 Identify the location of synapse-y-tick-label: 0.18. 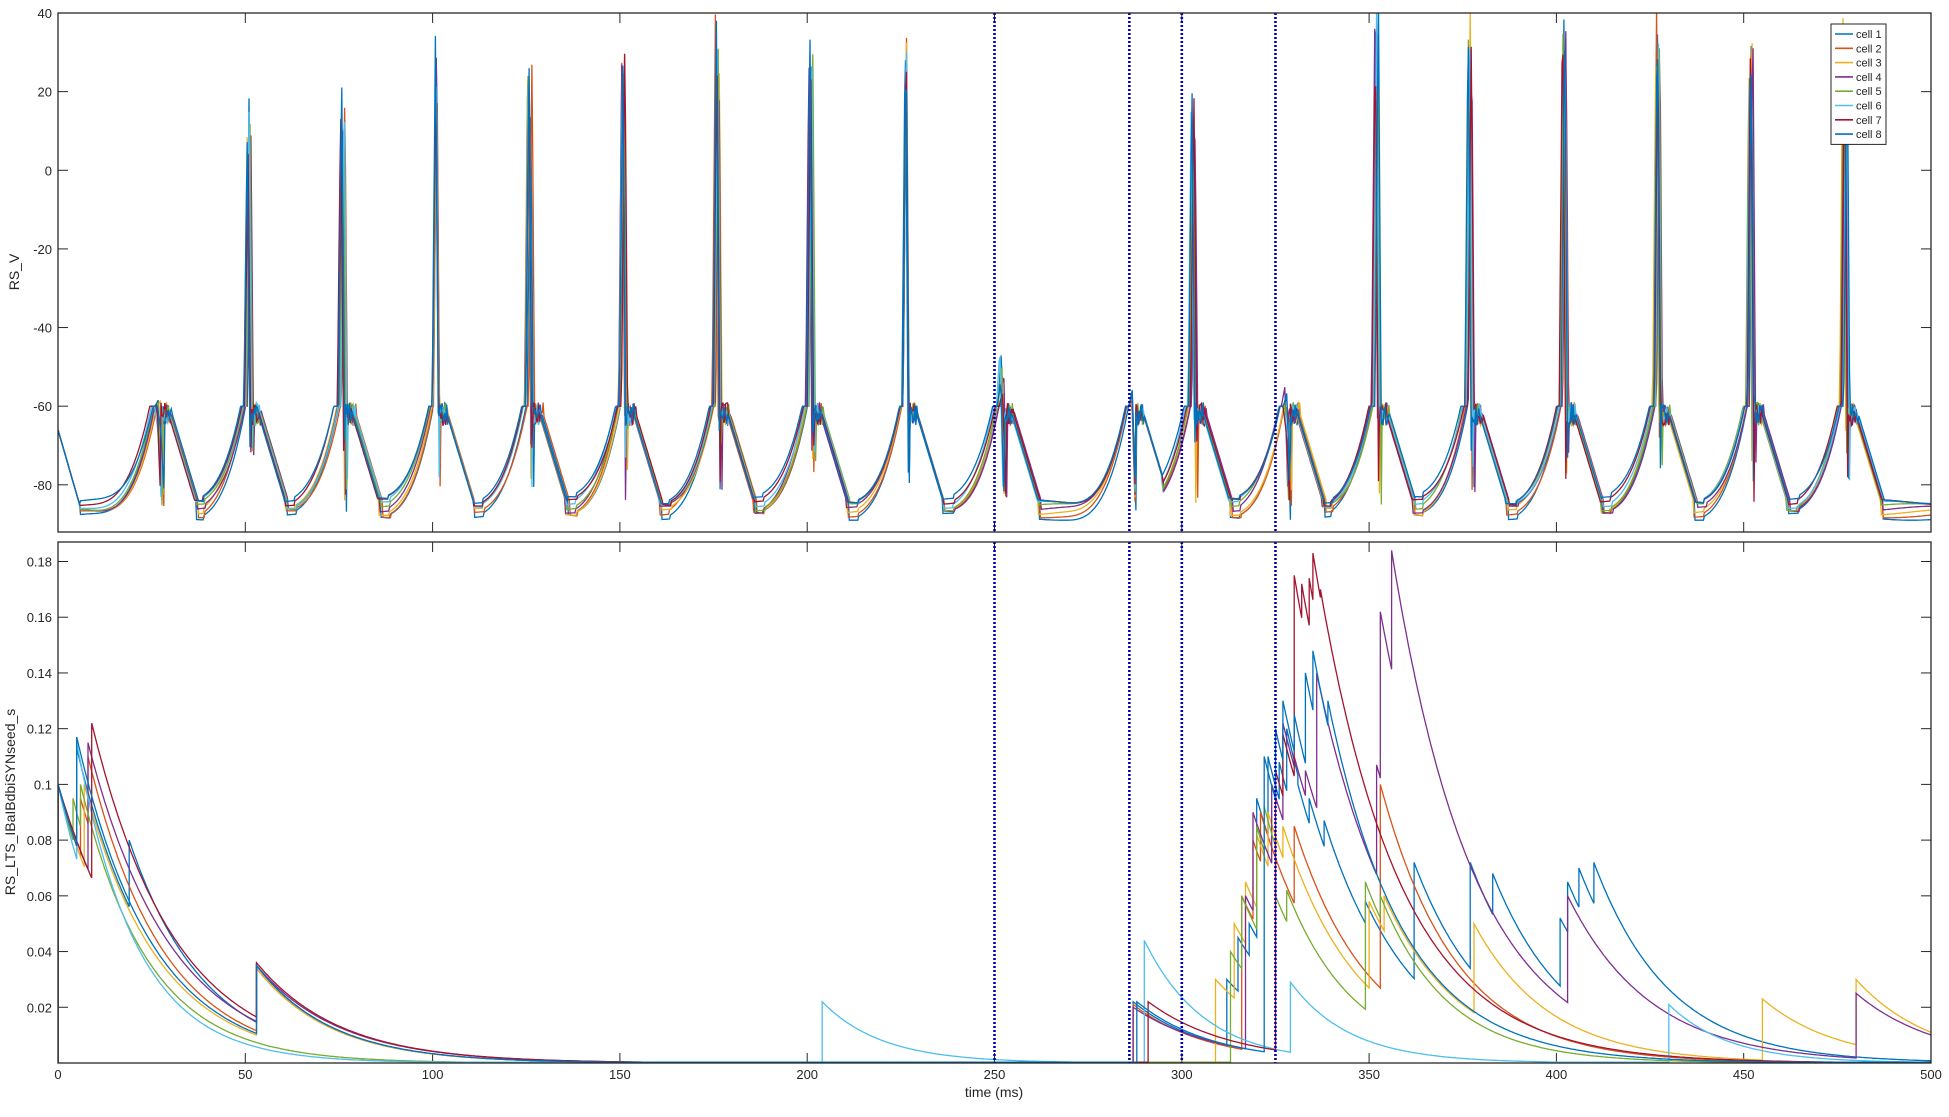
(39, 562).